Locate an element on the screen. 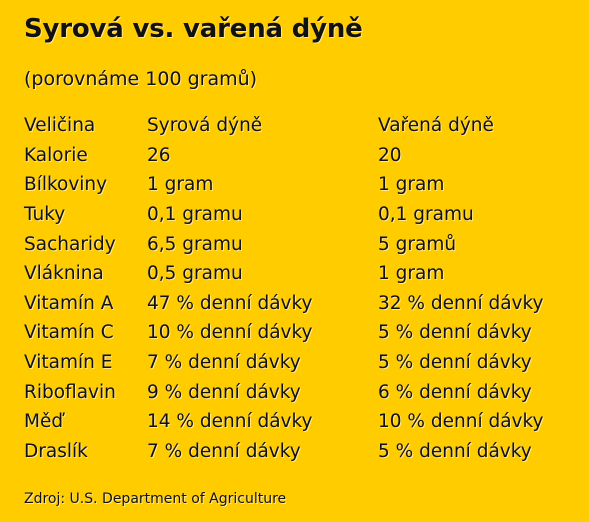 This screenshot has width=589, height=522. table-row: Draslík 7 % denní dávky 5 % denní dávky is located at coordinates (304, 452).